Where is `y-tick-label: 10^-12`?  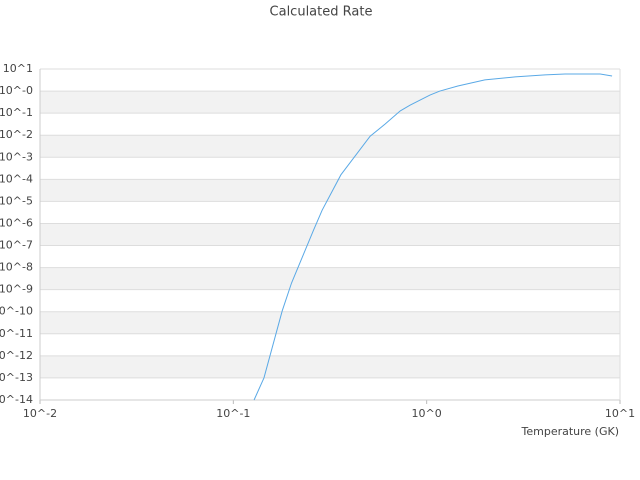
y-tick-label: 10^-12 is located at coordinates (16, 355).